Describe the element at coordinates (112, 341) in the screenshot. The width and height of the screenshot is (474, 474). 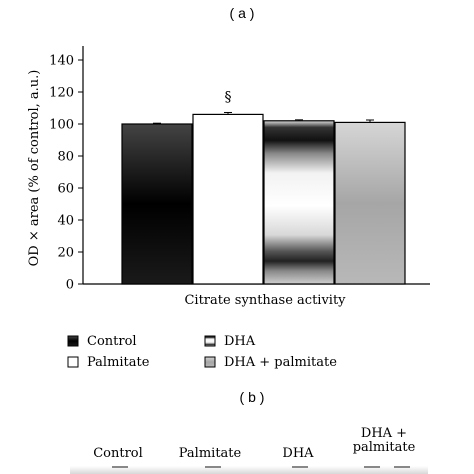
I see `legend-label: Control` at that location.